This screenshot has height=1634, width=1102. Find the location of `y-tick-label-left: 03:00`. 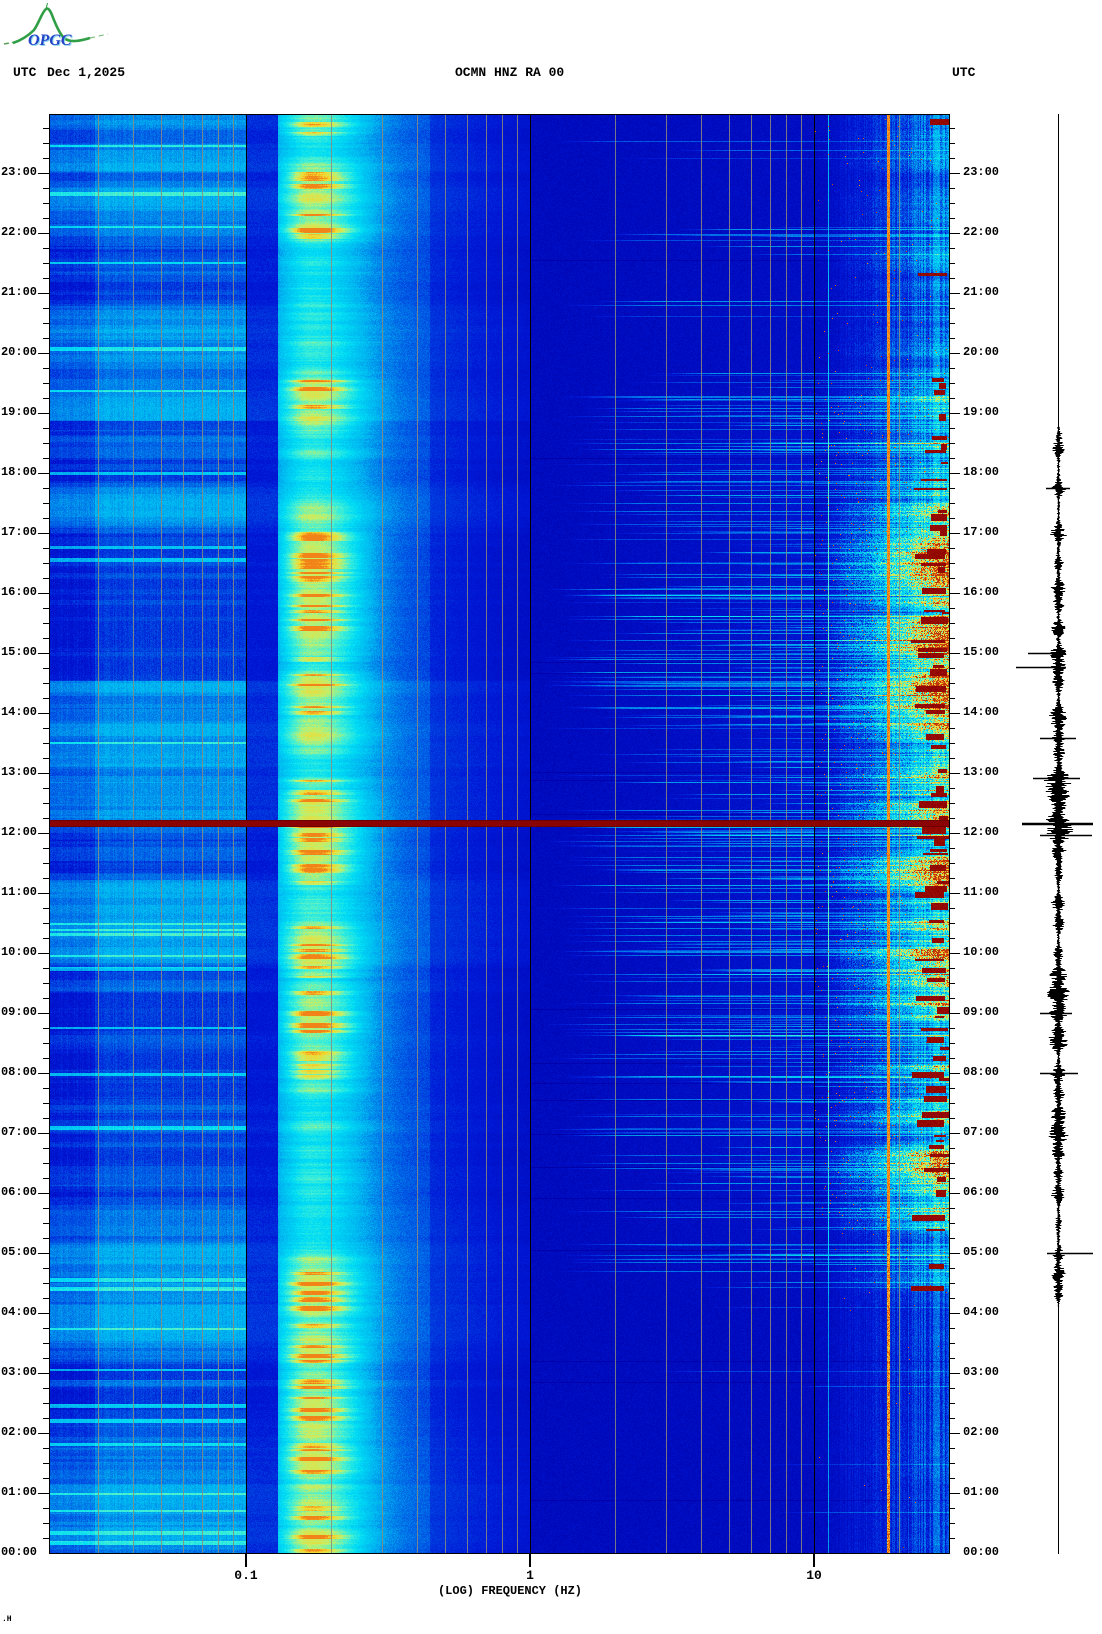

y-tick-label-left: 03:00 is located at coordinates (18, 1372).